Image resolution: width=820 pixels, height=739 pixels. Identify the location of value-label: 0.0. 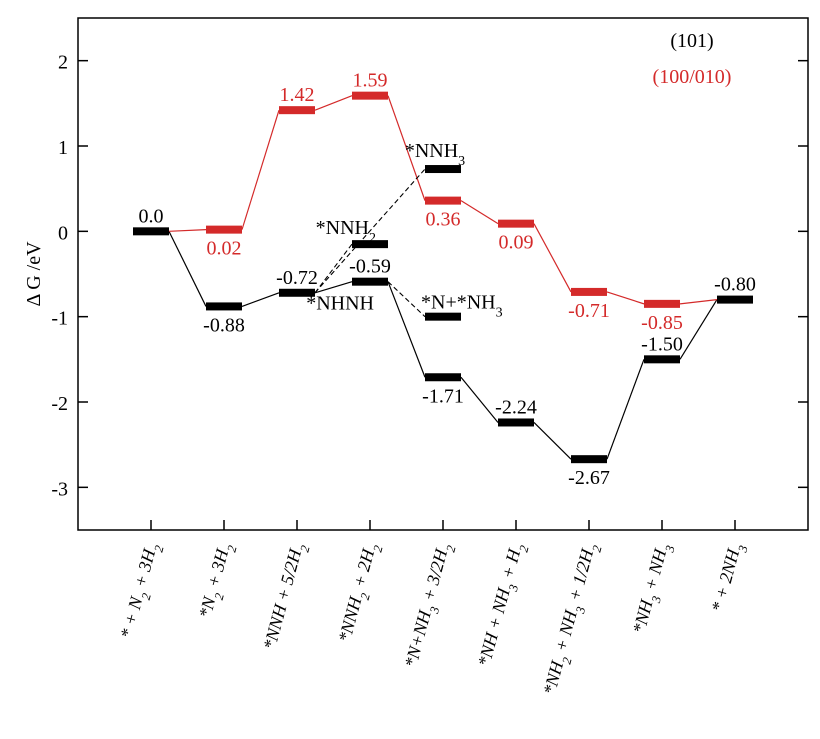
(151, 216).